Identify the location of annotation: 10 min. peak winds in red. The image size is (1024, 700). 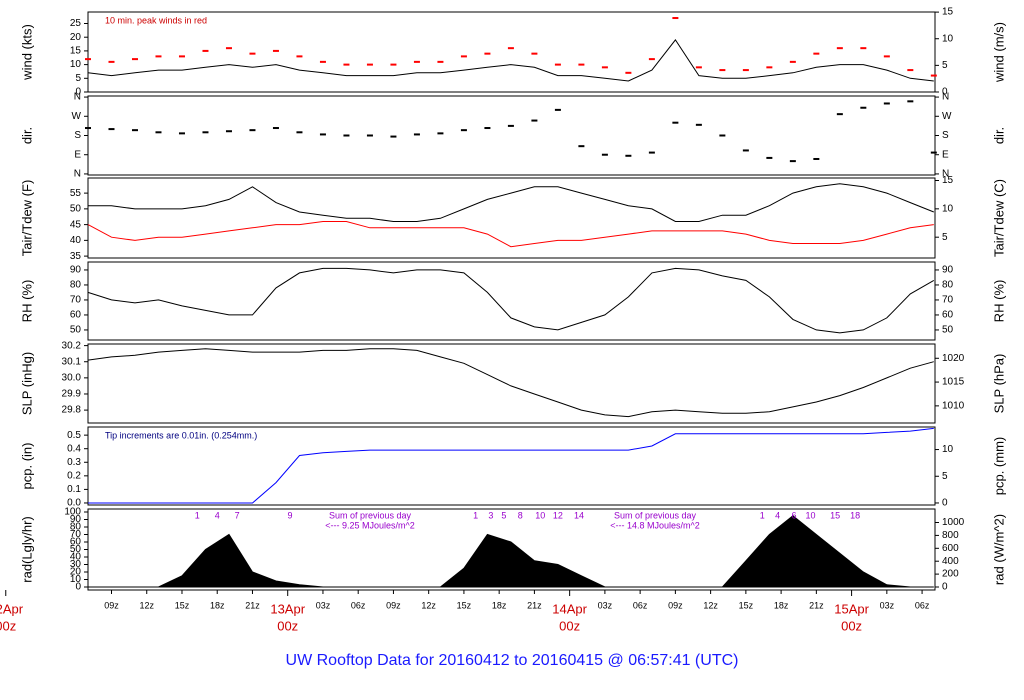
(156, 20).